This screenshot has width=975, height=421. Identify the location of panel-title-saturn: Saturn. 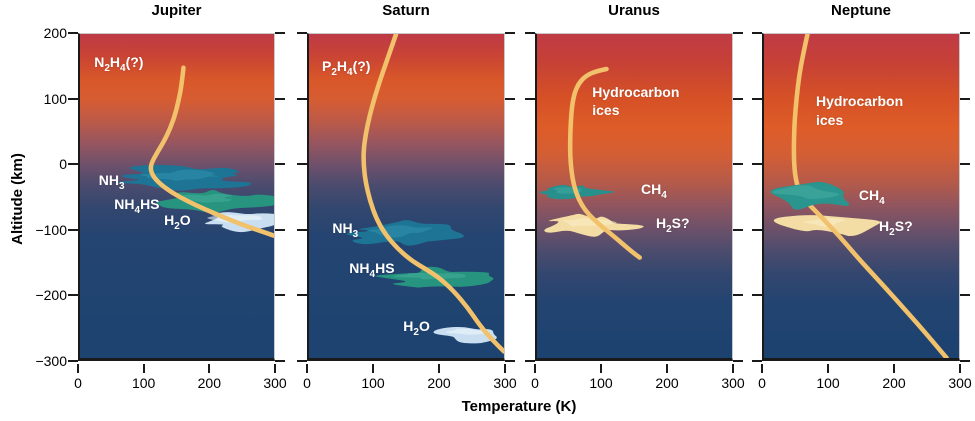
(406, 10).